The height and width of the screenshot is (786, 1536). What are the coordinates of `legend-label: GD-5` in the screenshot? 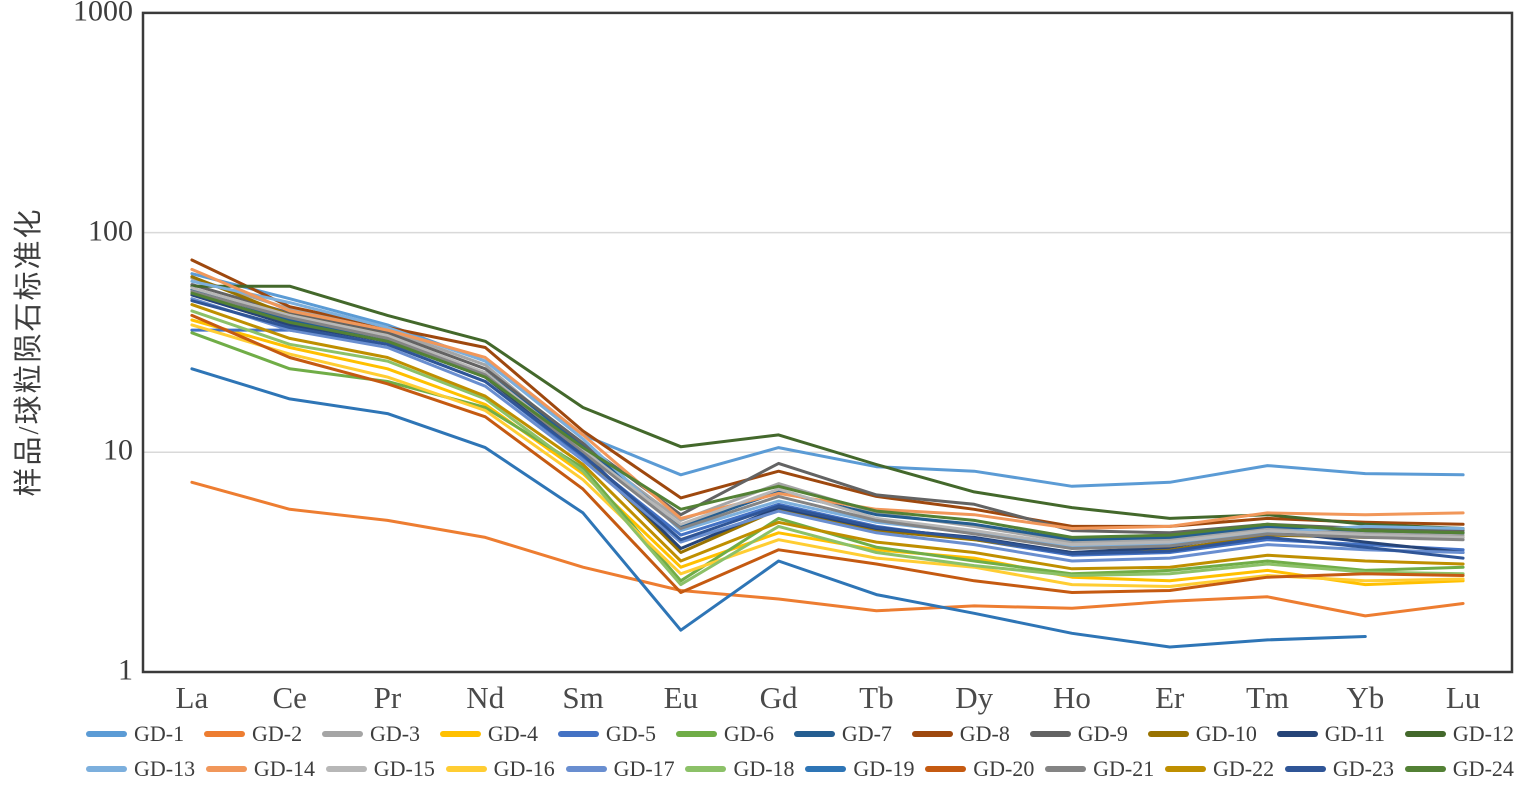 It's located at (630, 733).